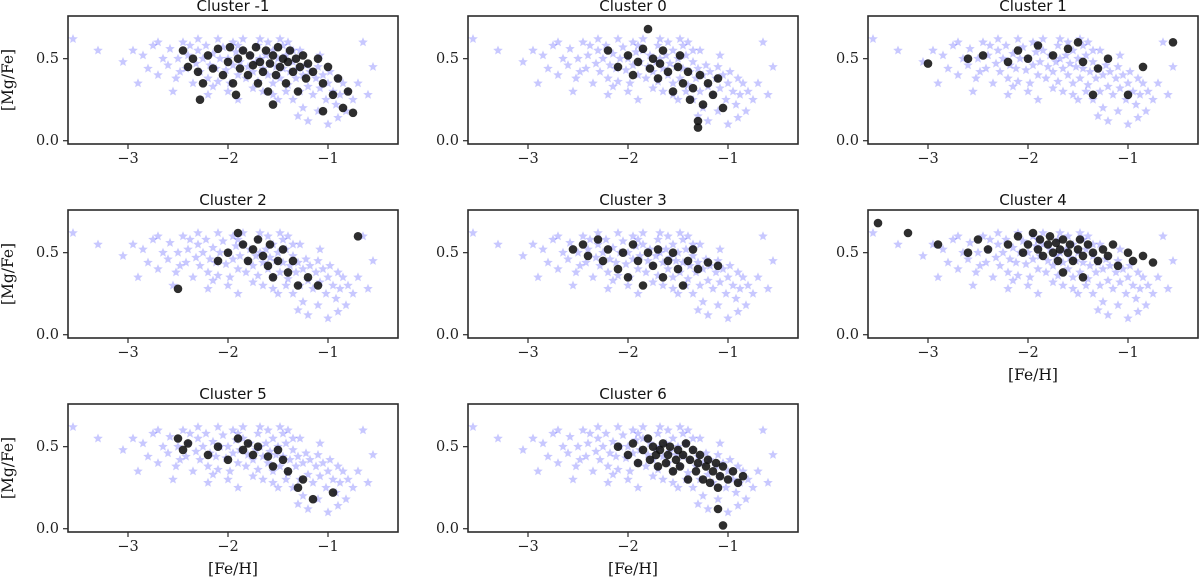 This screenshot has height=582, width=1200. I want to click on y-tick-label: 0.0, so click(47, 335).